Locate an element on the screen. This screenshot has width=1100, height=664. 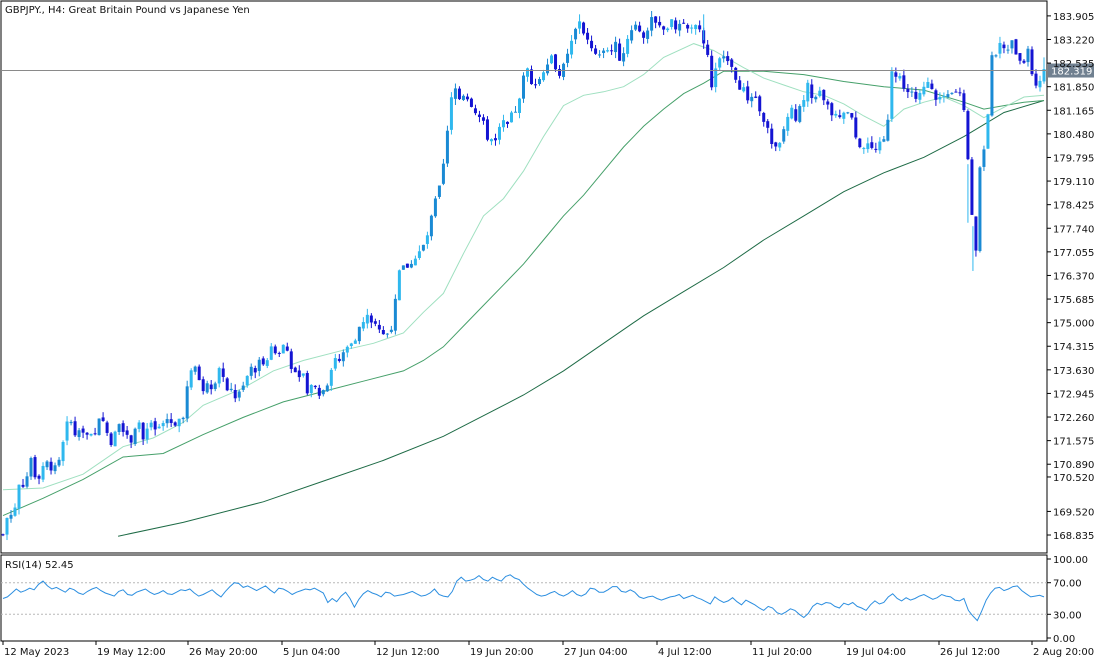
price-tick-label: 179.795 is located at coordinates (1073, 158).